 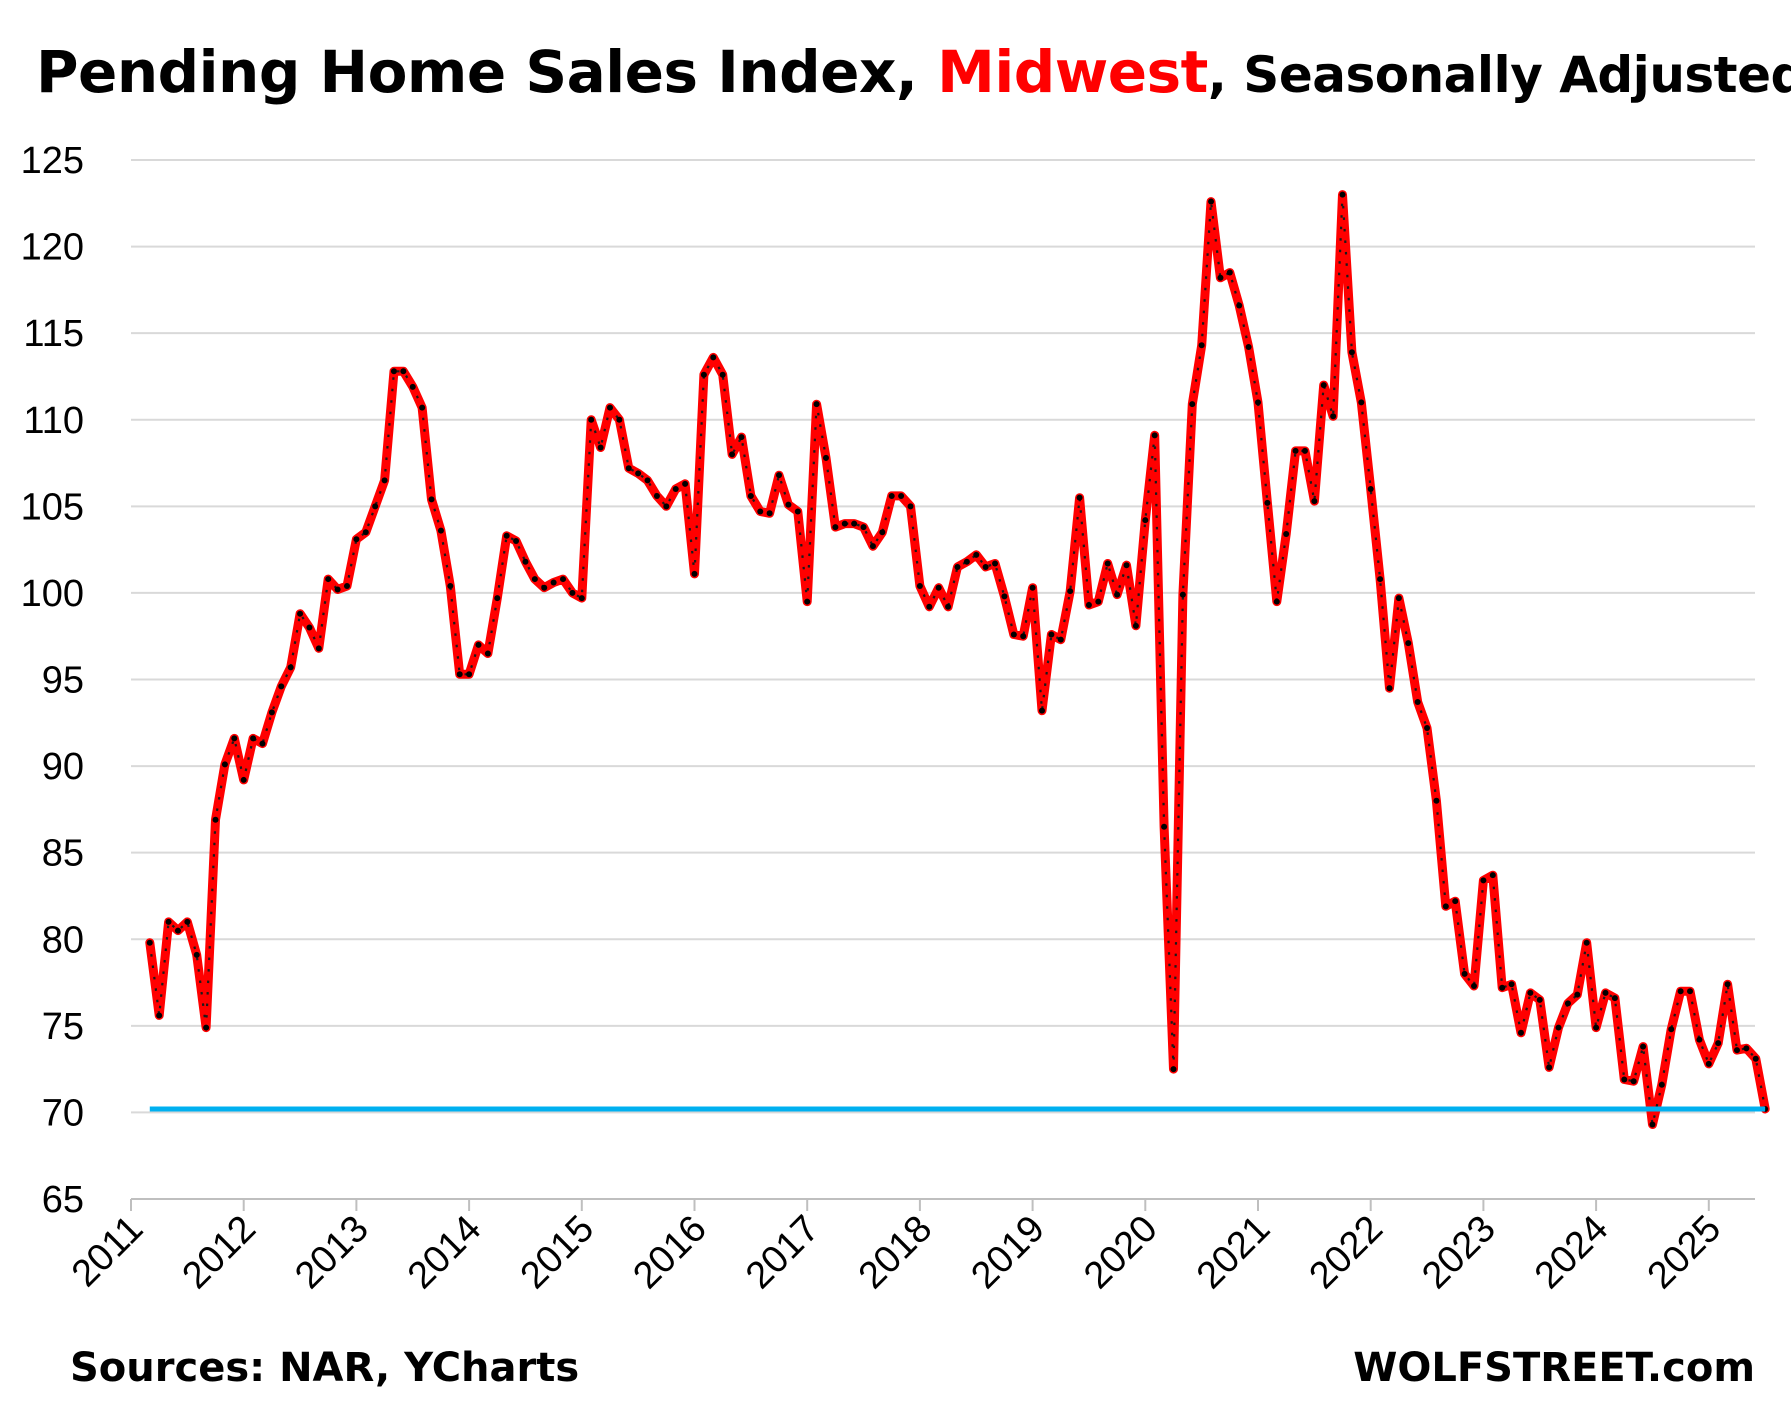 What do you see at coordinates (1120, 1252) in the screenshot?
I see `x-tick-label: 2020` at bounding box center [1120, 1252].